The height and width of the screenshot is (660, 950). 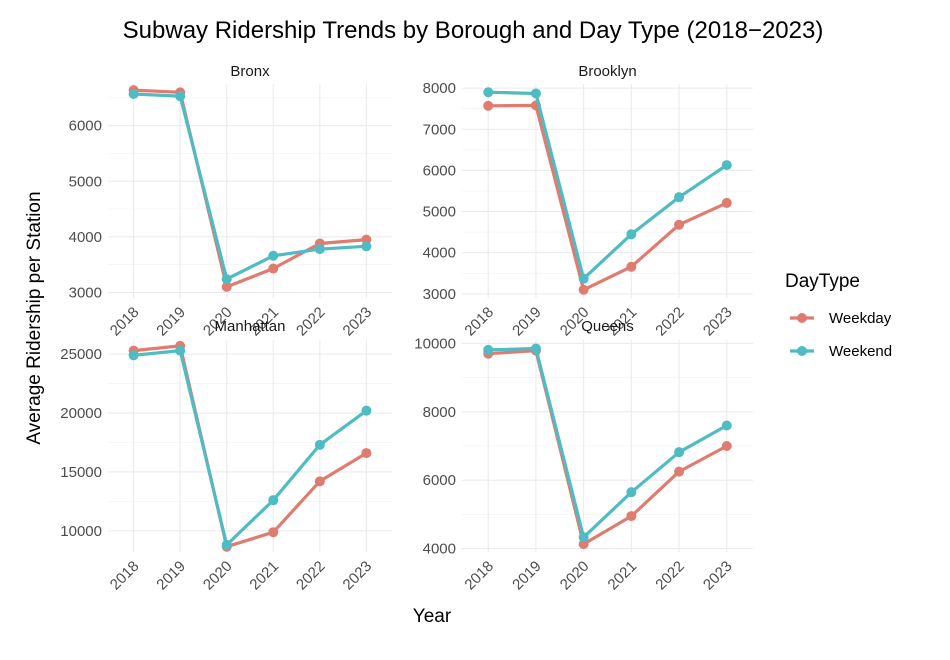 I want to click on legend-key-weekend: Weekend, so click(x=841, y=351).